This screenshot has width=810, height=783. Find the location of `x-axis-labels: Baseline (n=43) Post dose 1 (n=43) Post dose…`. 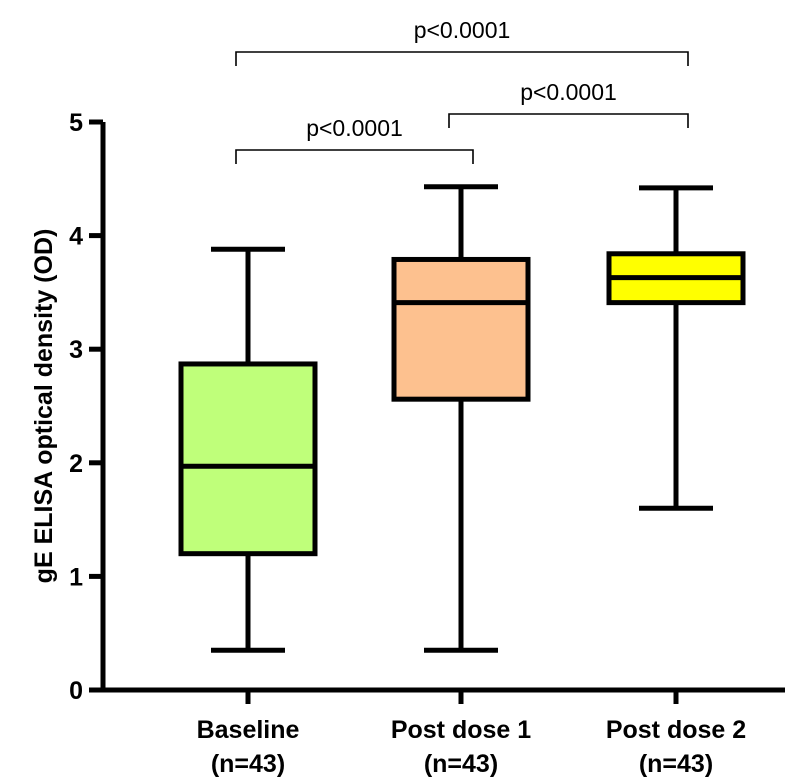

x-axis-labels: Baseline (n=43) Post dose 1 (n=43) Post dose… is located at coordinates (471, 734).